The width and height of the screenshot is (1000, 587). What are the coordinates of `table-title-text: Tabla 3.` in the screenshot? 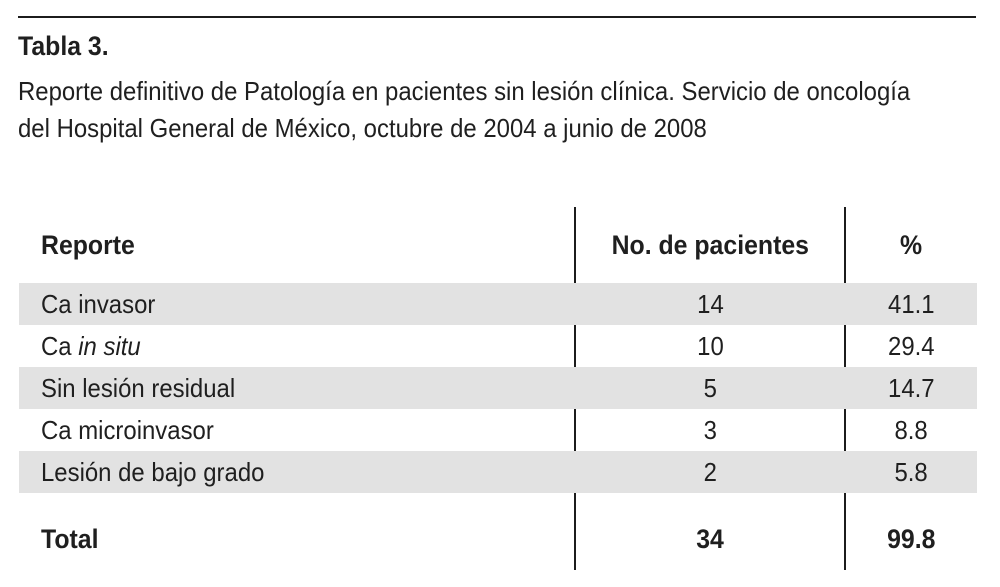 It's located at (63, 46).